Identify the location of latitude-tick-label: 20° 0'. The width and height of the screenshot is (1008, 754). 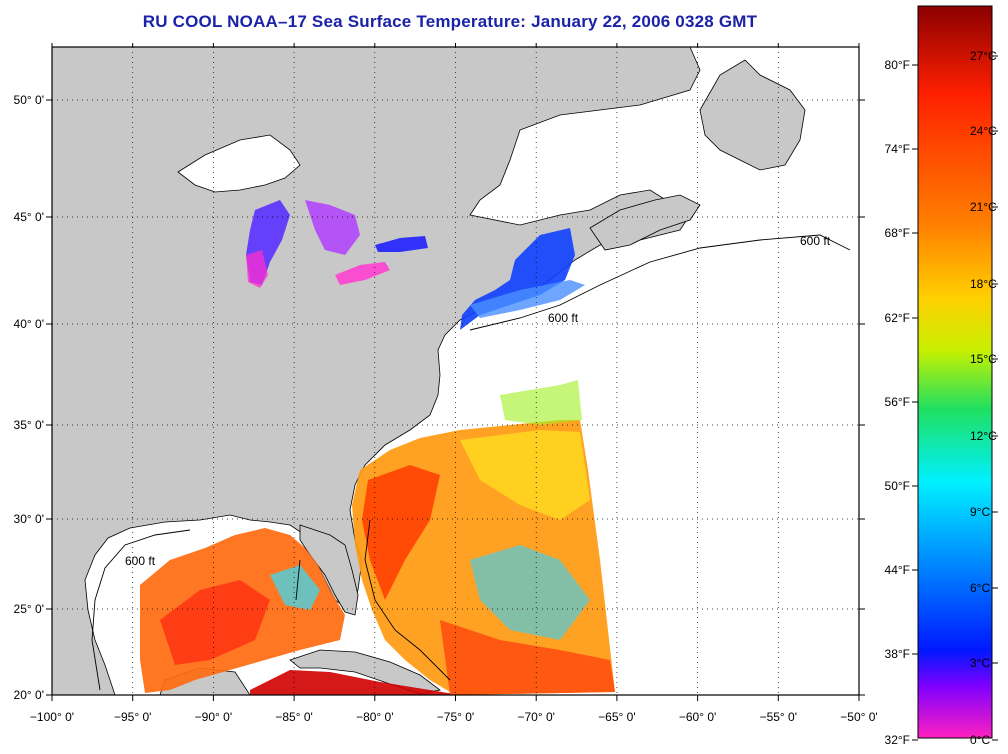
(29, 695).